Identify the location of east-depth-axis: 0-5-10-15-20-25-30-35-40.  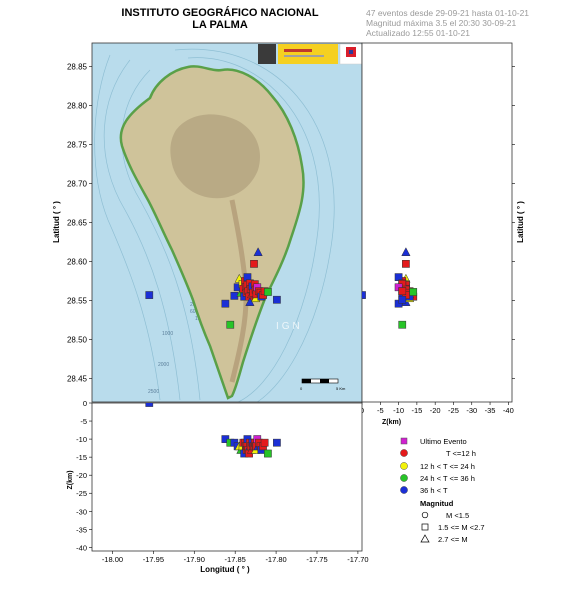
(437, 408).